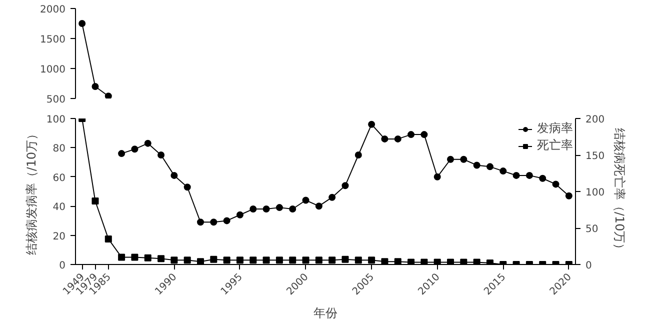 The width and height of the screenshot is (650, 323). What do you see at coordinates (56, 100) in the screenshot?
I see `y-tick-label: 500` at bounding box center [56, 100].